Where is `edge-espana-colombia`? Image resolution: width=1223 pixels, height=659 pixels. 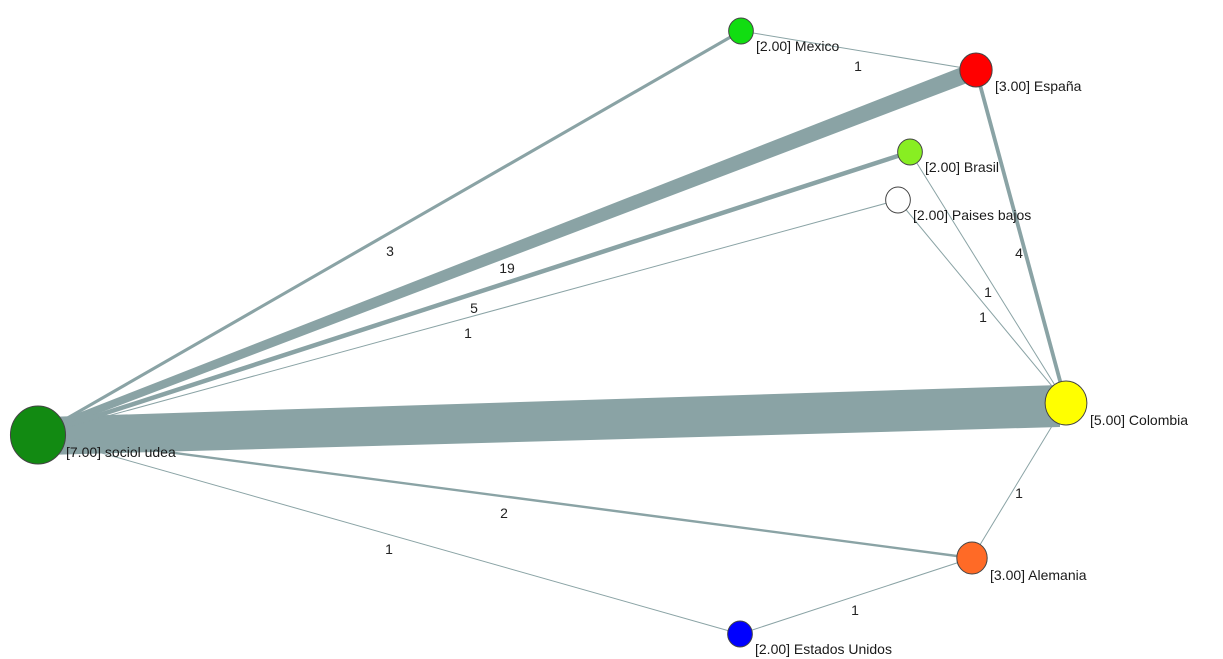
edge-espana-colombia is located at coordinates (1021, 236).